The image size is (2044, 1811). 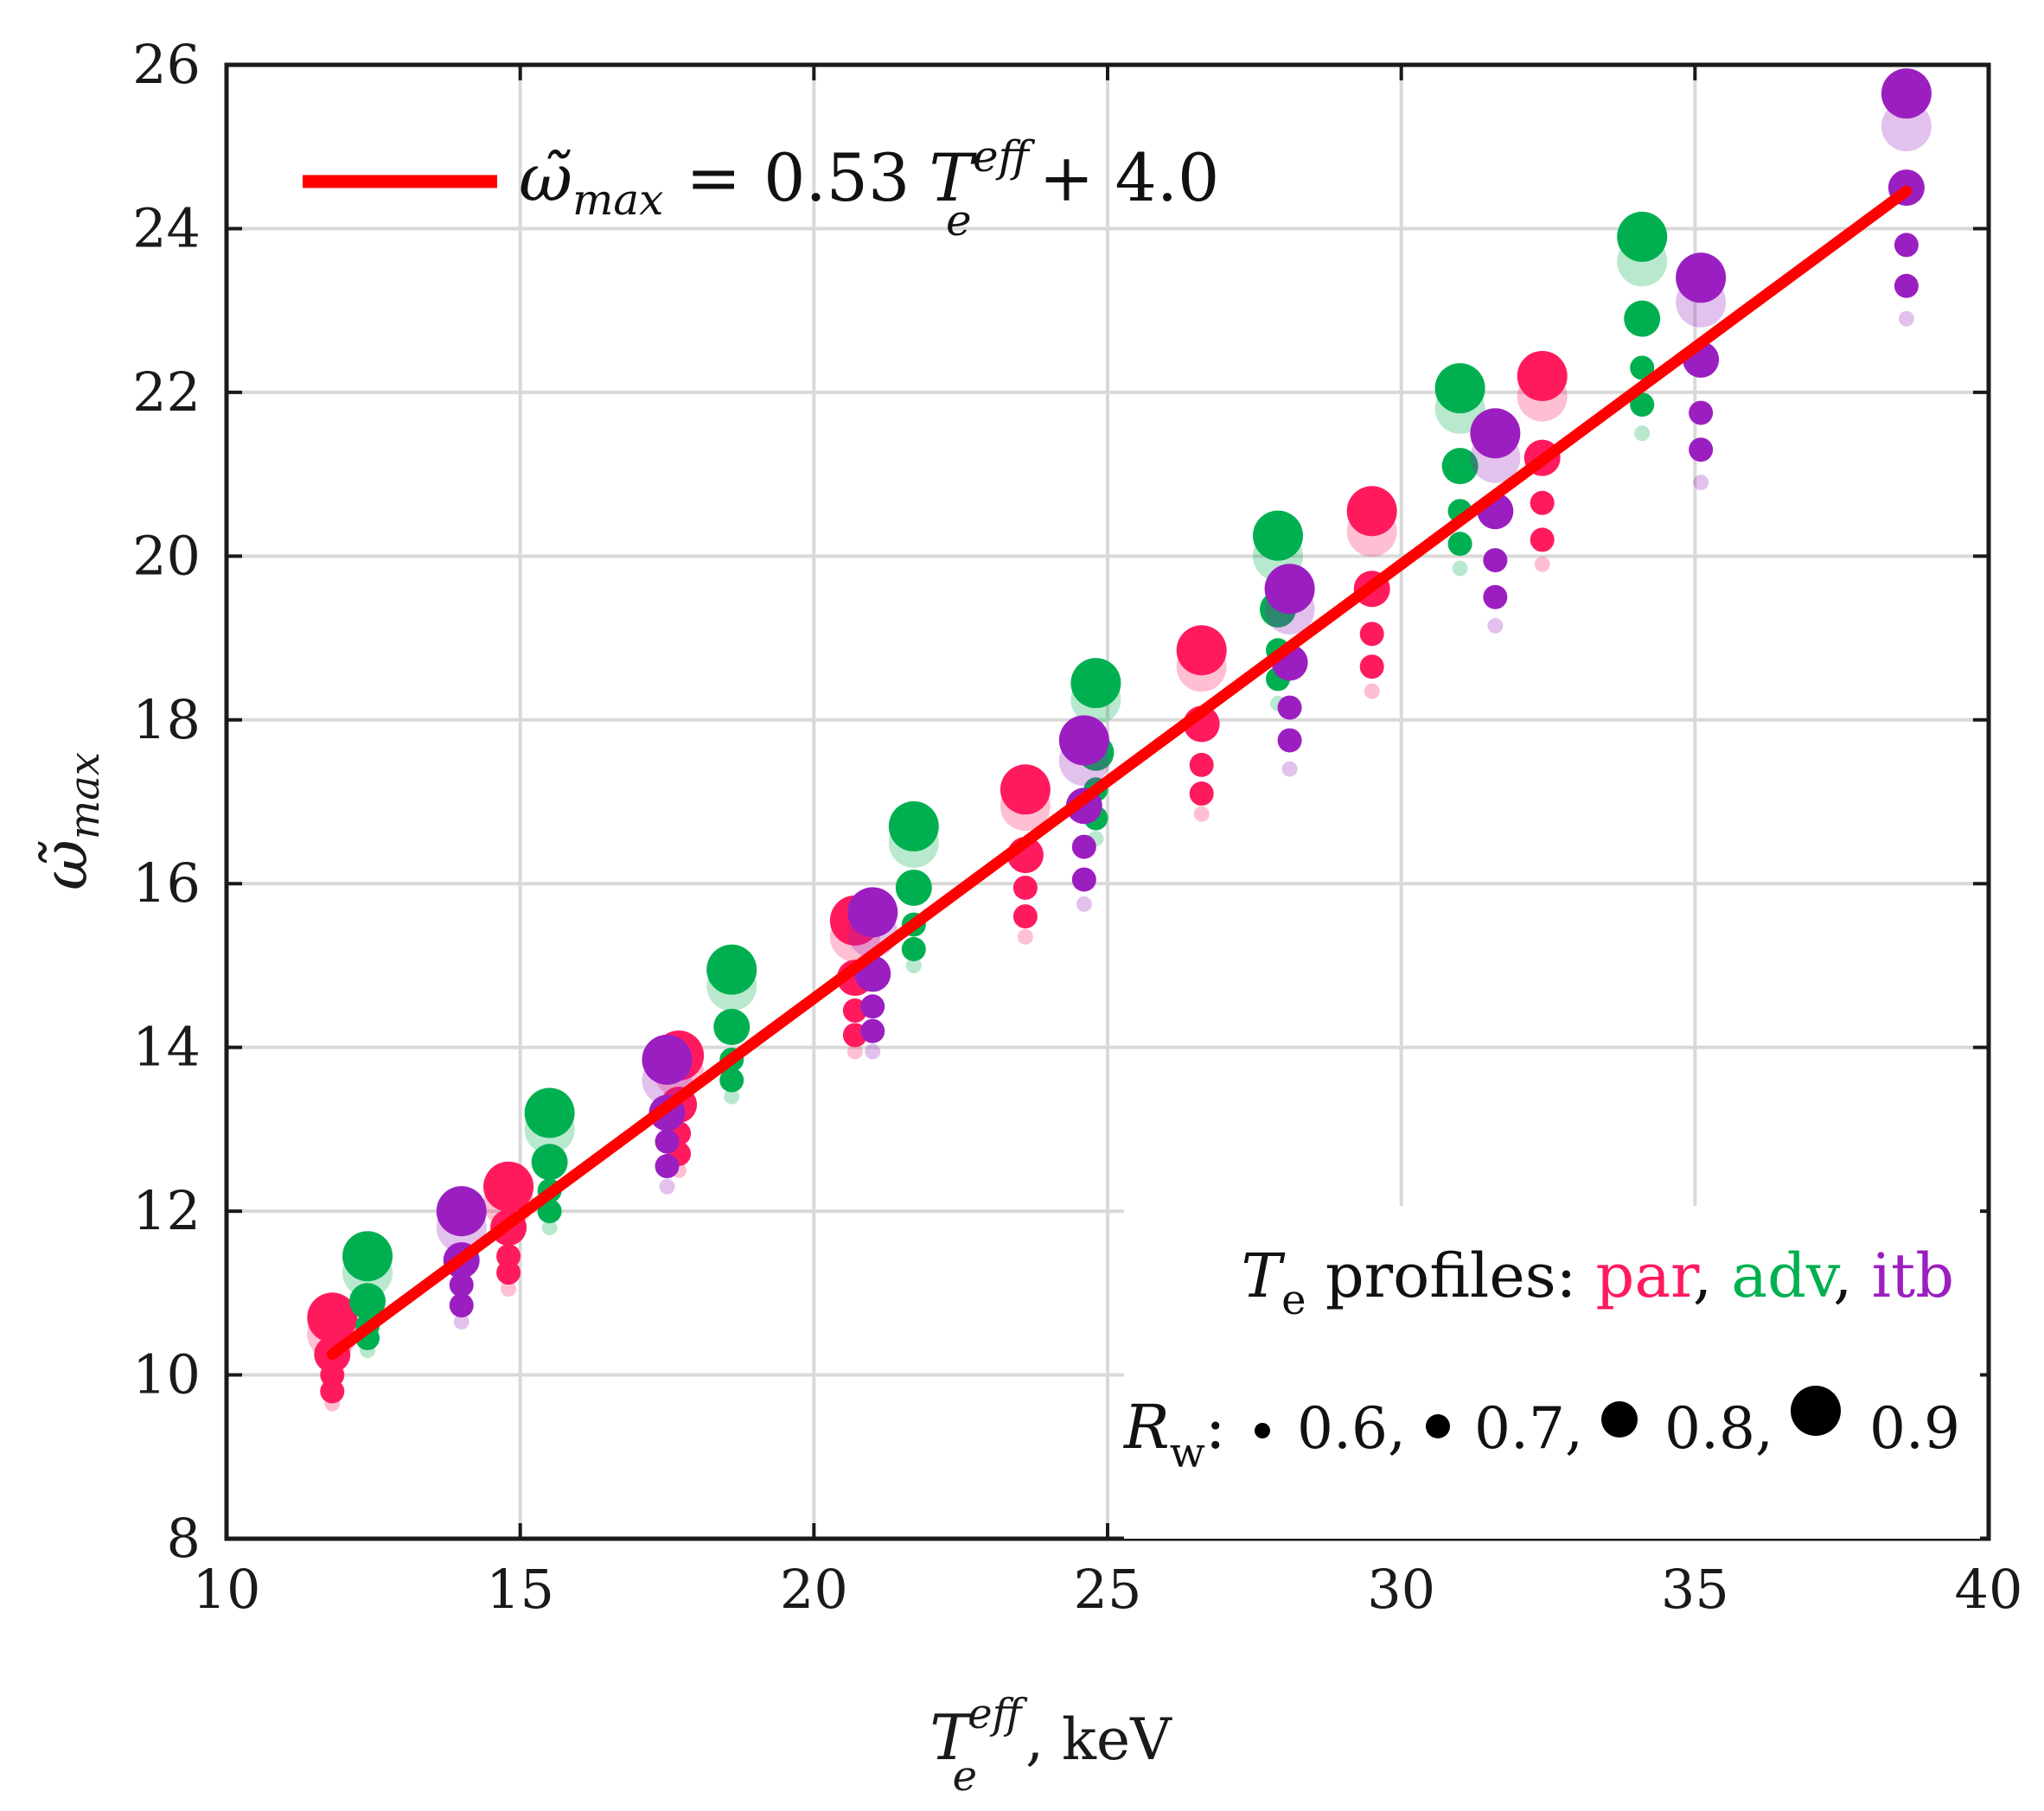 What do you see at coordinates (1215, 1427) in the screenshot?
I see `size-legend-colon: :` at bounding box center [1215, 1427].